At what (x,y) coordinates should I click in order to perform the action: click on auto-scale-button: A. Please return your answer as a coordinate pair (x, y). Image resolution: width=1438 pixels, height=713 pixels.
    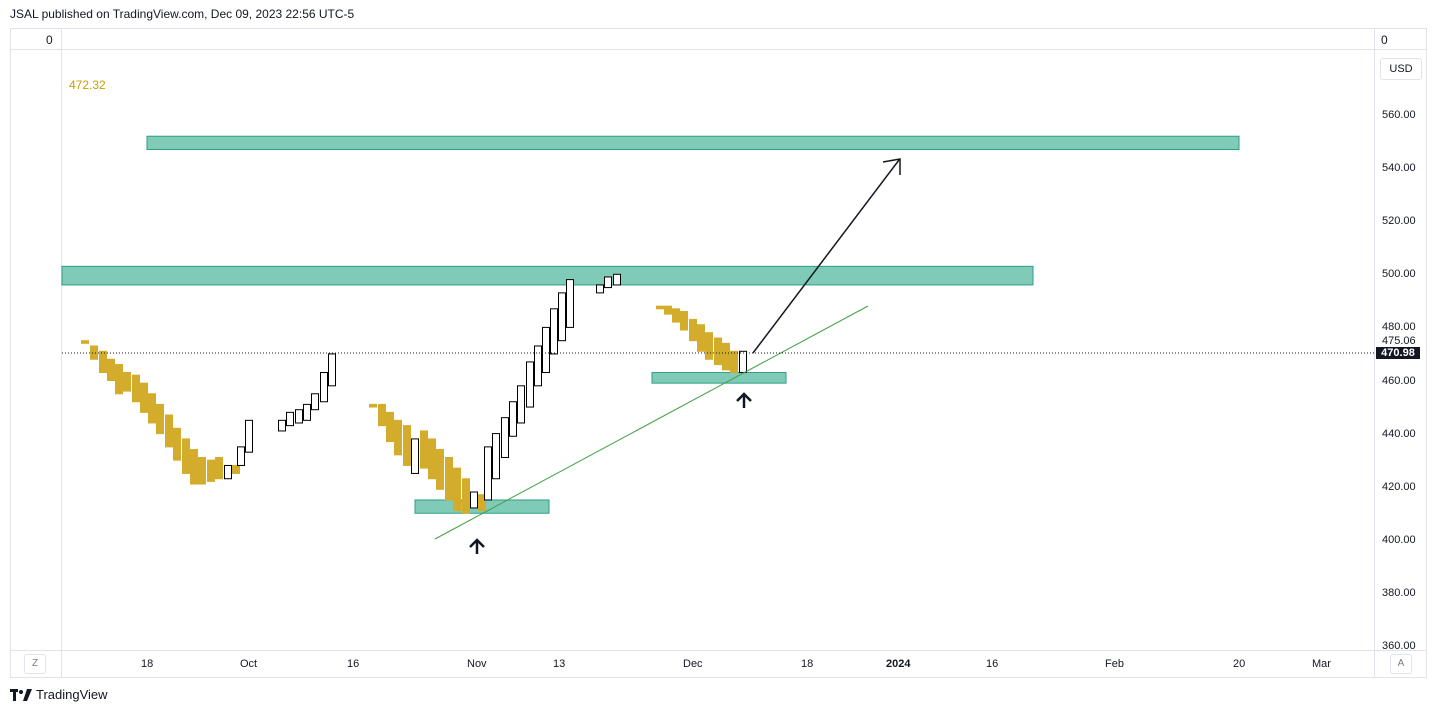
    Looking at the image, I should click on (1401, 664).